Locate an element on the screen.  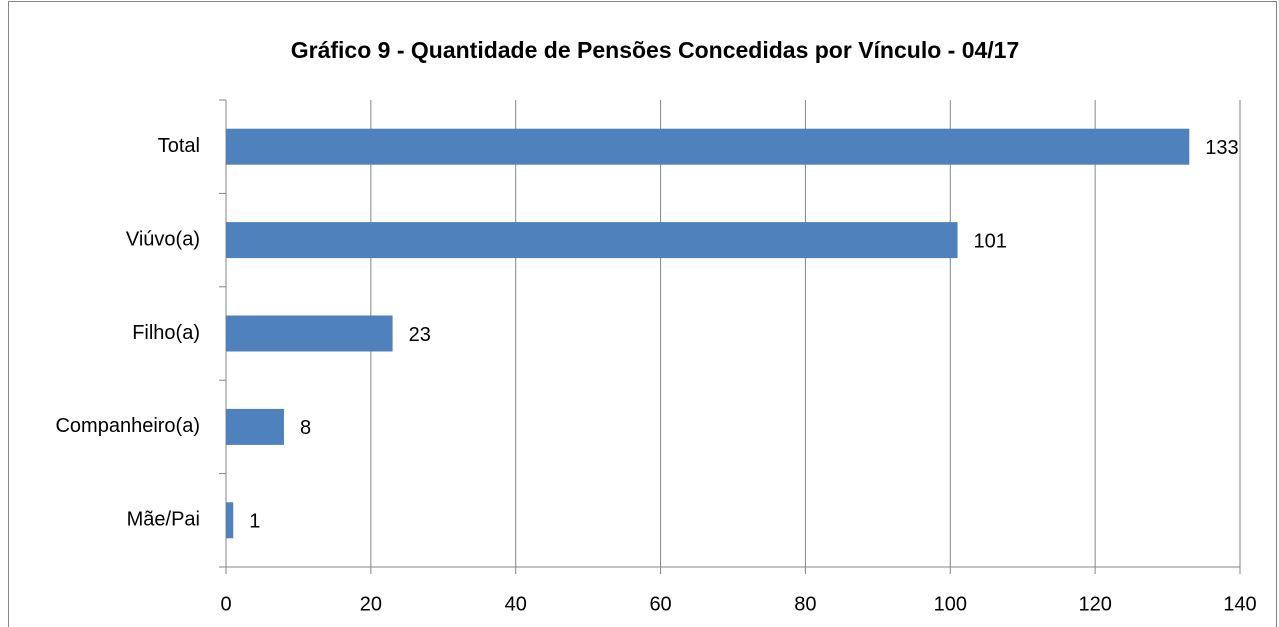
x-tick-label: 100 is located at coordinates (950, 604).